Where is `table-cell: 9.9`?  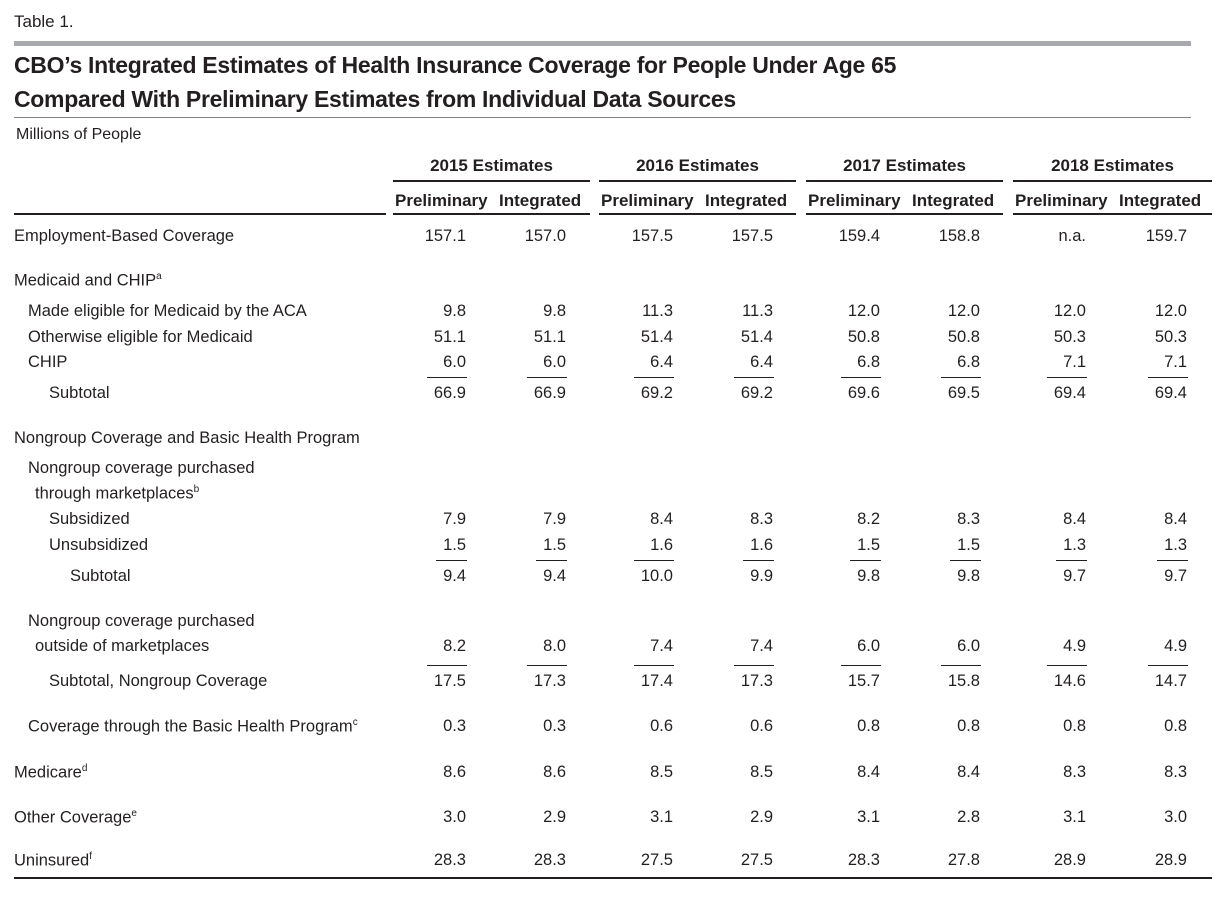
table-cell: 9.9 is located at coordinates (761, 576).